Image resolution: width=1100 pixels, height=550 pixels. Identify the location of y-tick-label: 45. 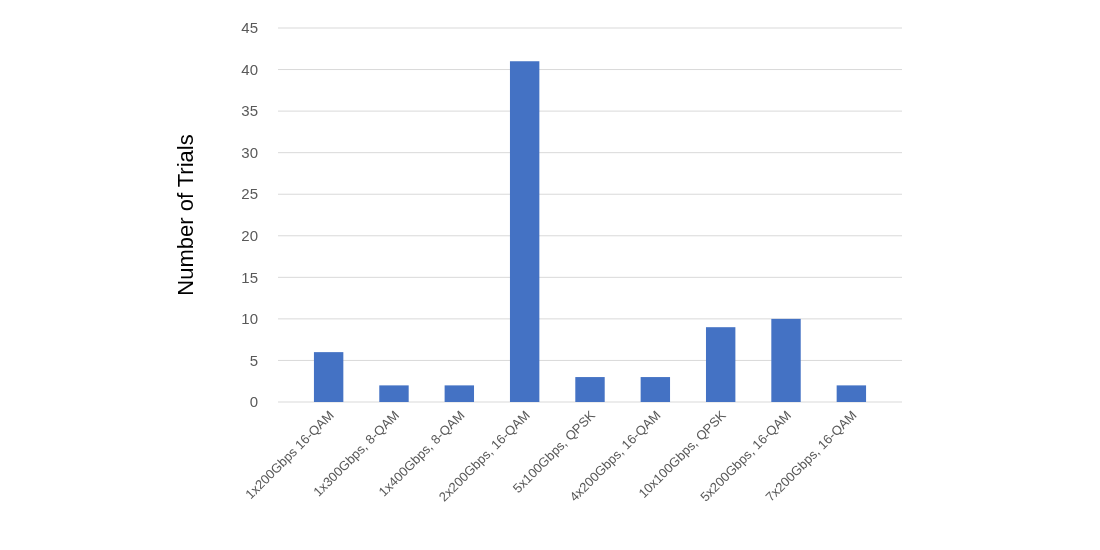
(249, 28).